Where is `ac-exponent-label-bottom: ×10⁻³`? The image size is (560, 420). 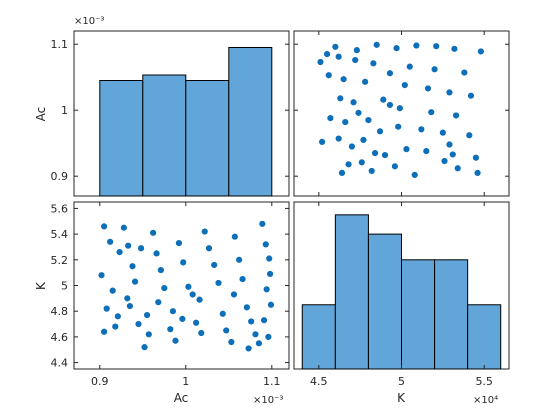
ac-exponent-label-bottom: ×10⁻³ is located at coordinates (268, 400).